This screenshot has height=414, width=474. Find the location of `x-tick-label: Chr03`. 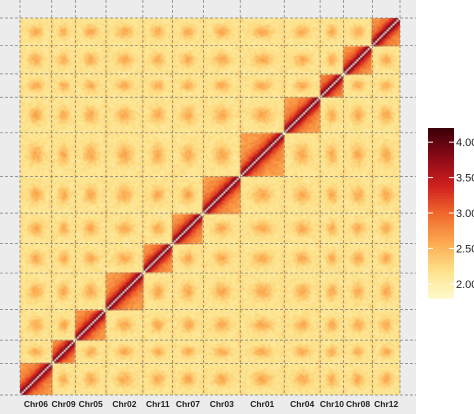

x-tick-label: Chr03 is located at coordinates (222, 404).